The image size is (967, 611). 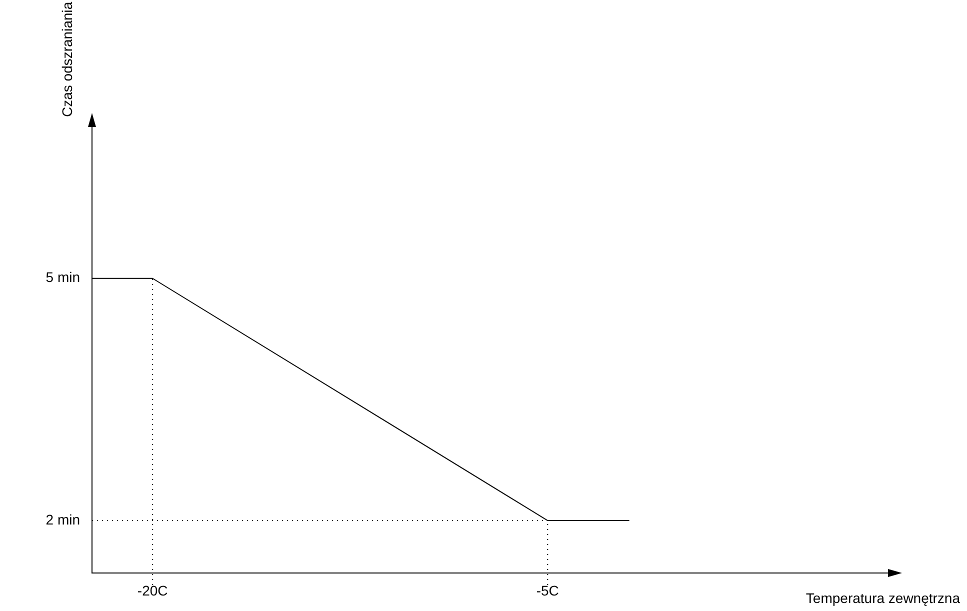 What do you see at coordinates (883, 598) in the screenshot?
I see `x-axis-title: Temperatura zewnętrzna` at bounding box center [883, 598].